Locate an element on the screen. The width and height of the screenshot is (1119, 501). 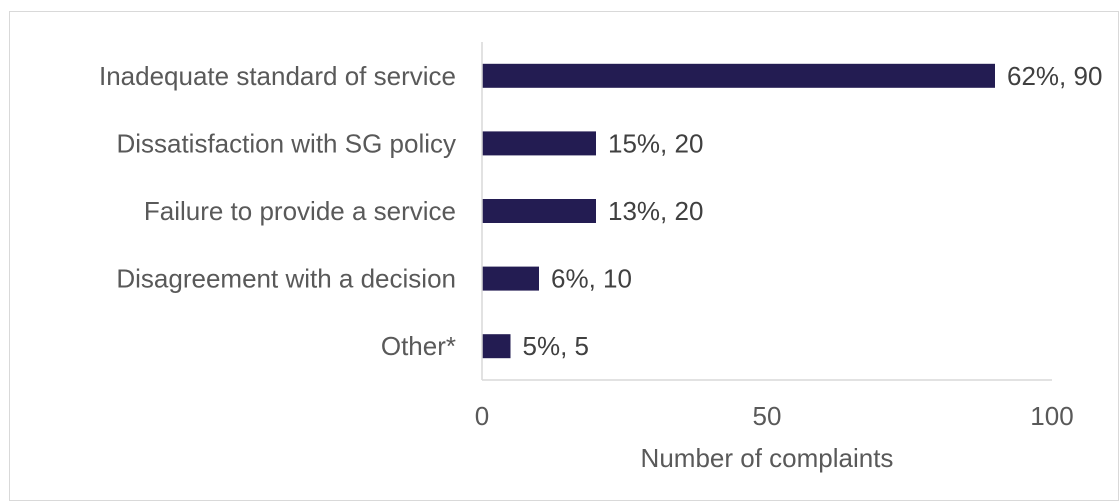
x-tick-label: 50 is located at coordinates (767, 416).